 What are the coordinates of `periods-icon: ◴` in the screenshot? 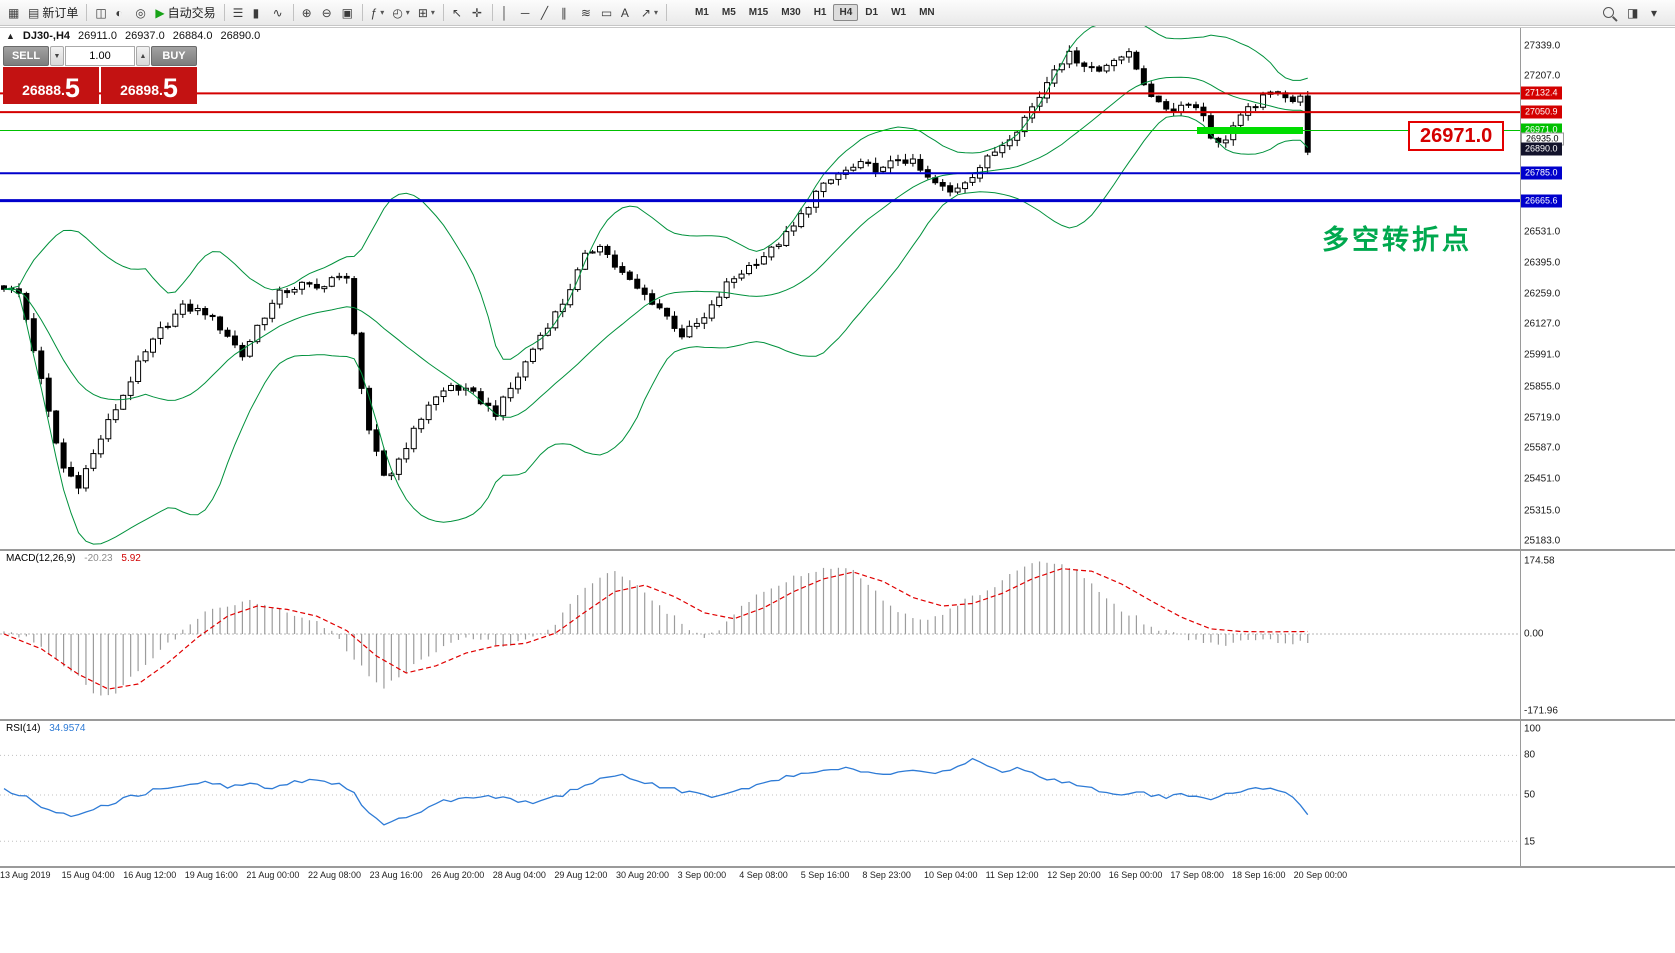 It's located at (397, 12).